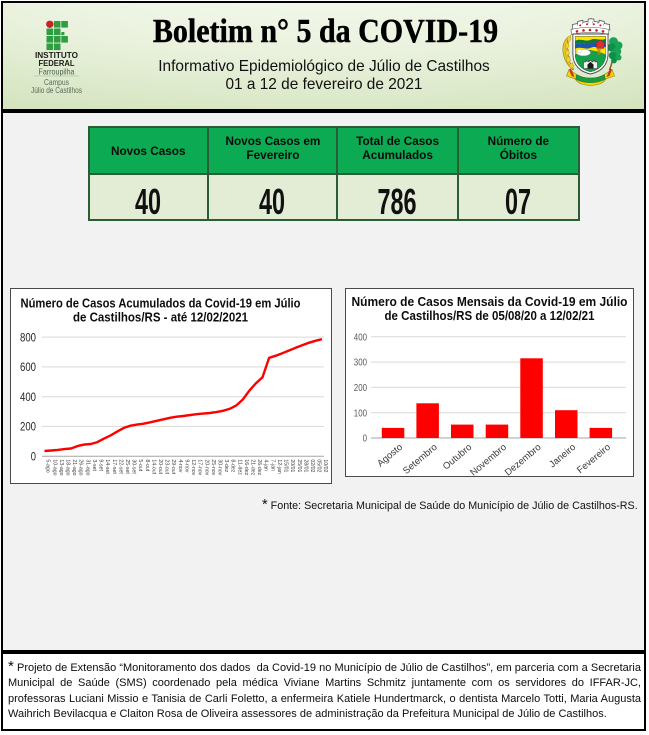  Describe the element at coordinates (279, 466) in the screenshot. I see `svg-text: 12-jan` at that location.